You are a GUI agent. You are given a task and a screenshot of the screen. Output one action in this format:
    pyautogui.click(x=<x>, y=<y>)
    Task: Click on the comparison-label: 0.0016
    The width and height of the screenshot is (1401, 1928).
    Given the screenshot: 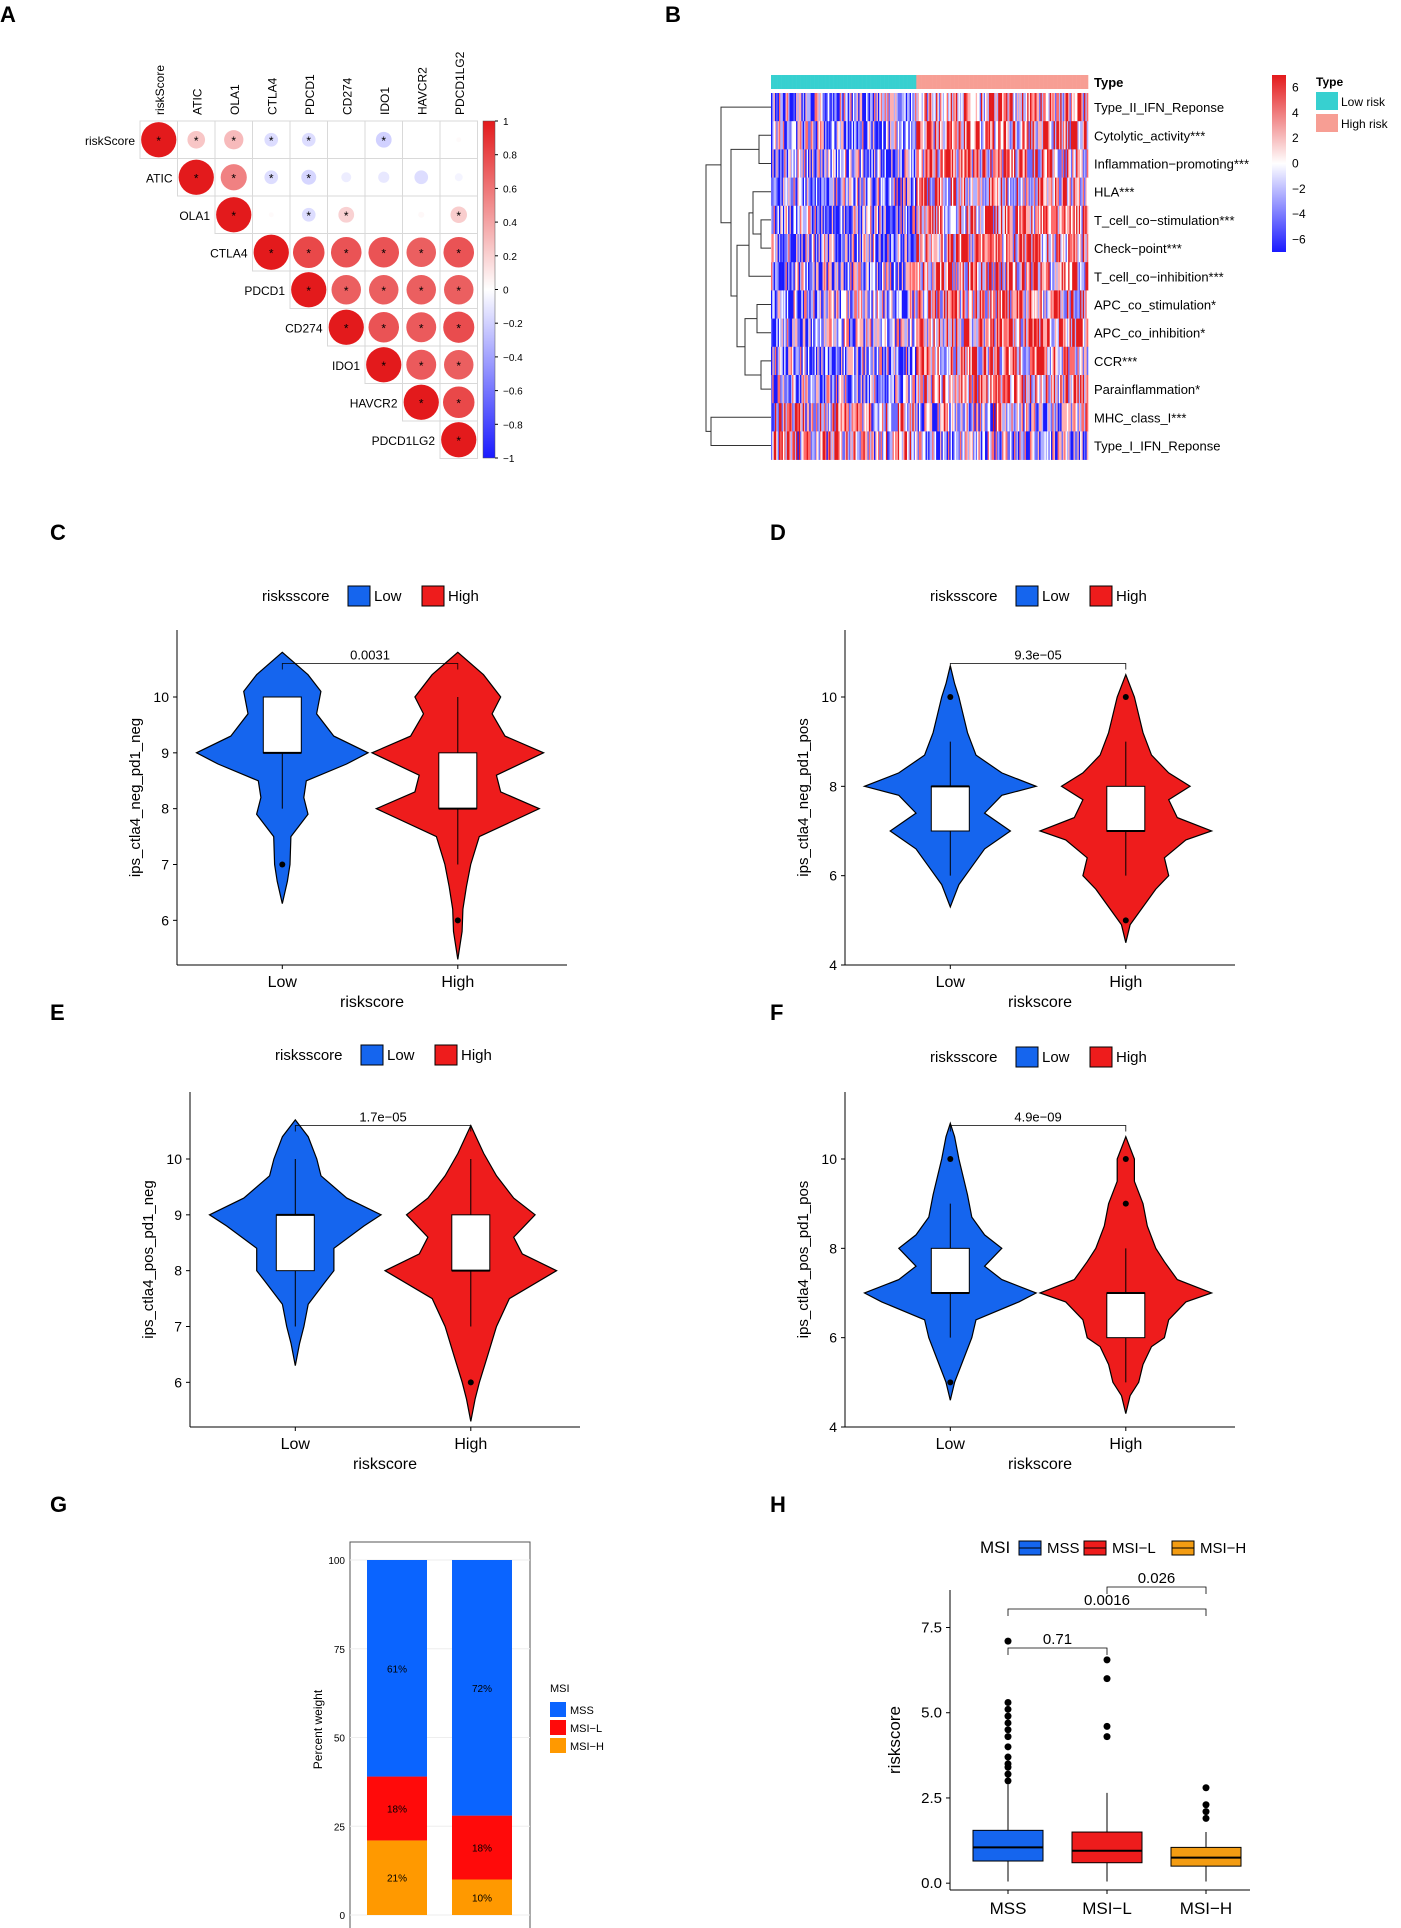 What is the action you would take?
    pyautogui.click(x=1107, y=1600)
    